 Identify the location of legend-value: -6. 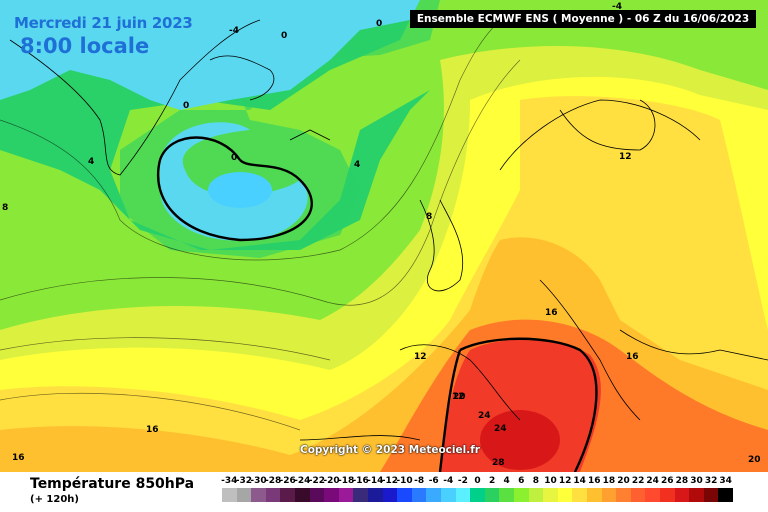
(433, 481).